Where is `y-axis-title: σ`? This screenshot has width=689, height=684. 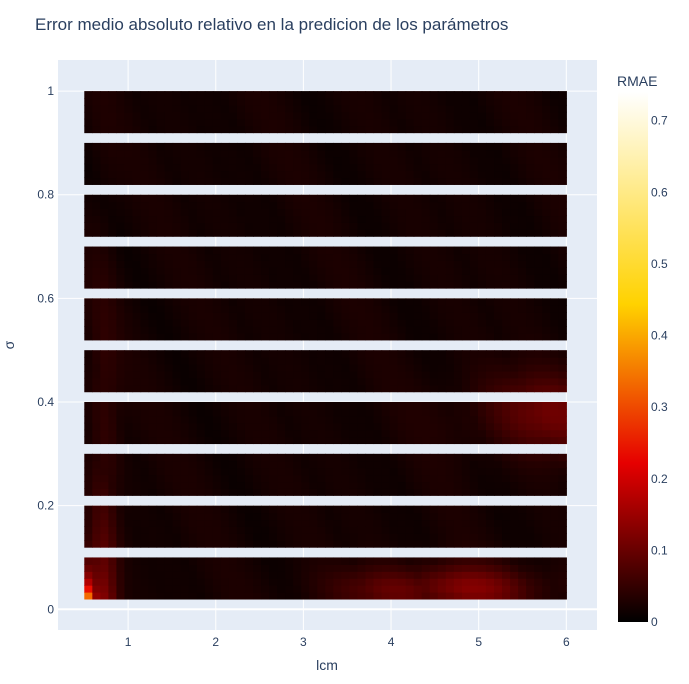 y-axis-title: σ is located at coordinates (9, 344).